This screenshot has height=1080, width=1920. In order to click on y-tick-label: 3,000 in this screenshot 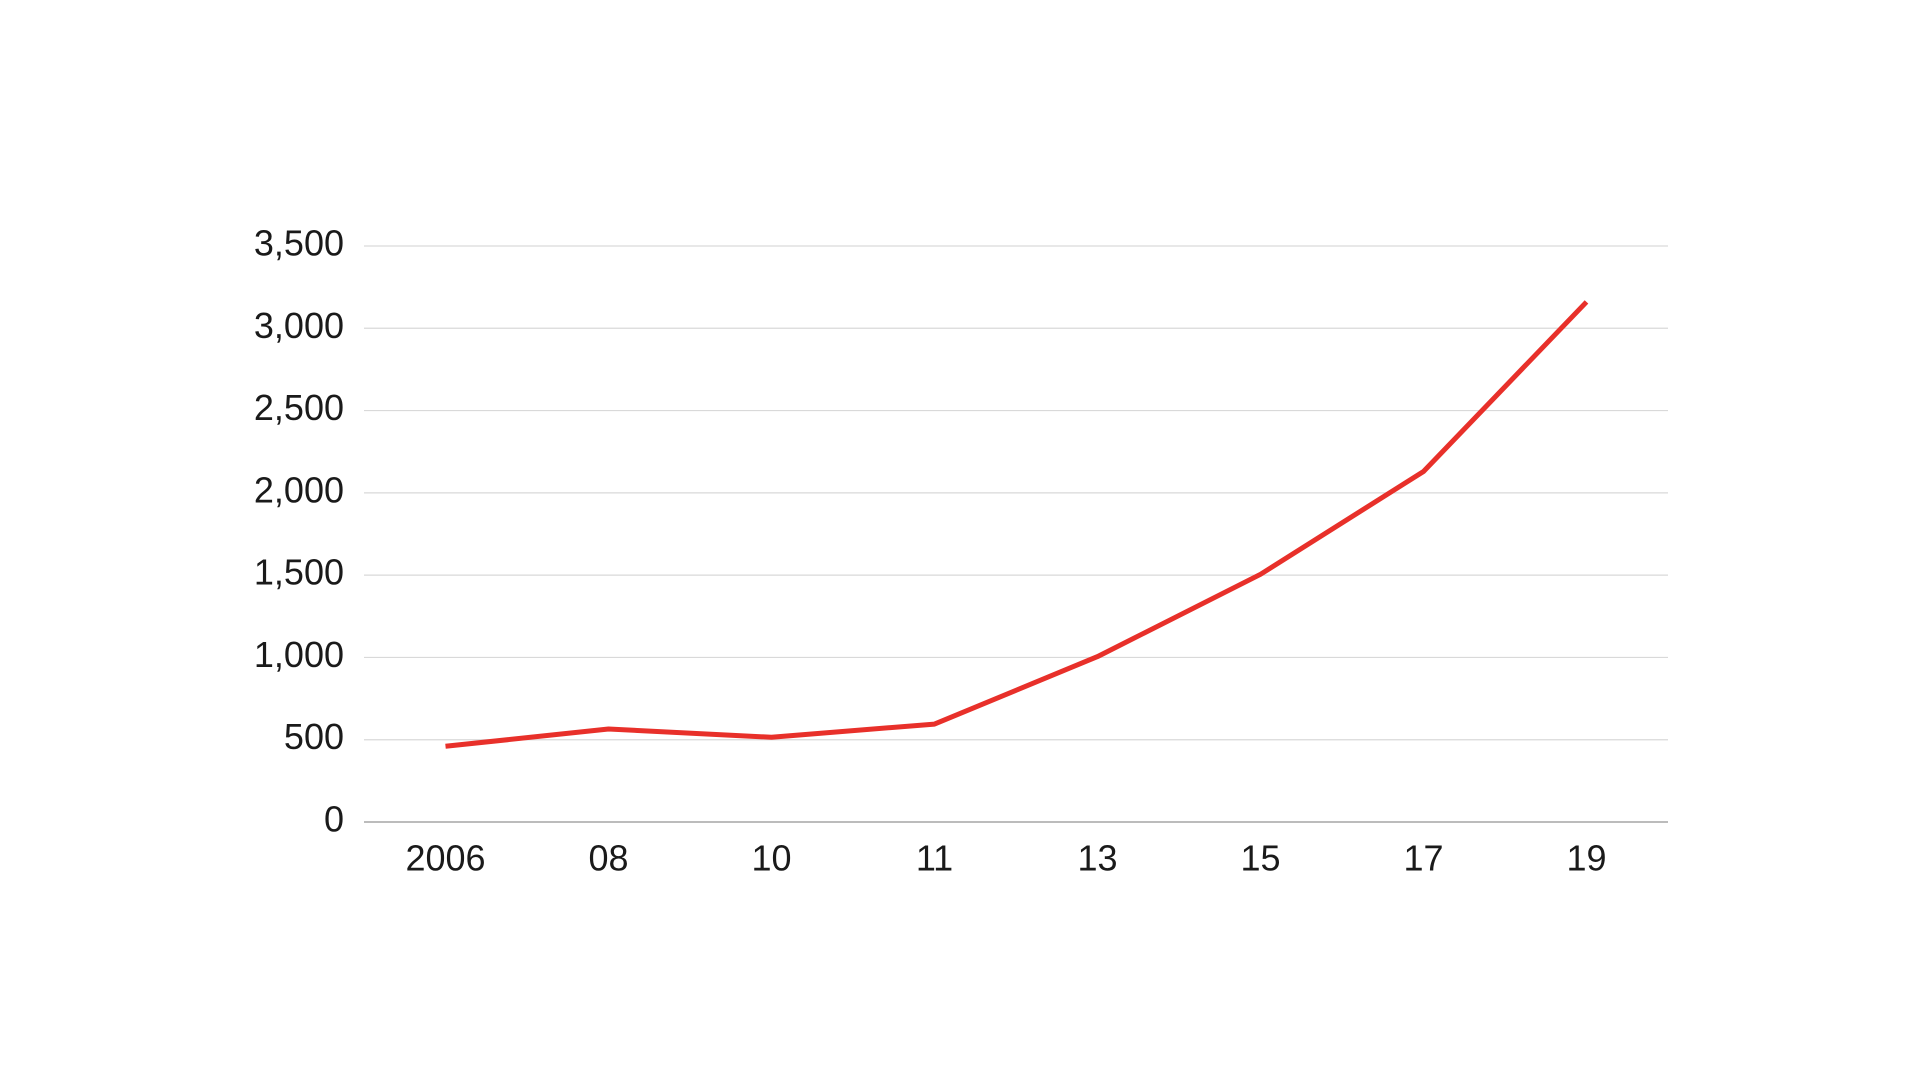, I will do `click(299, 325)`.